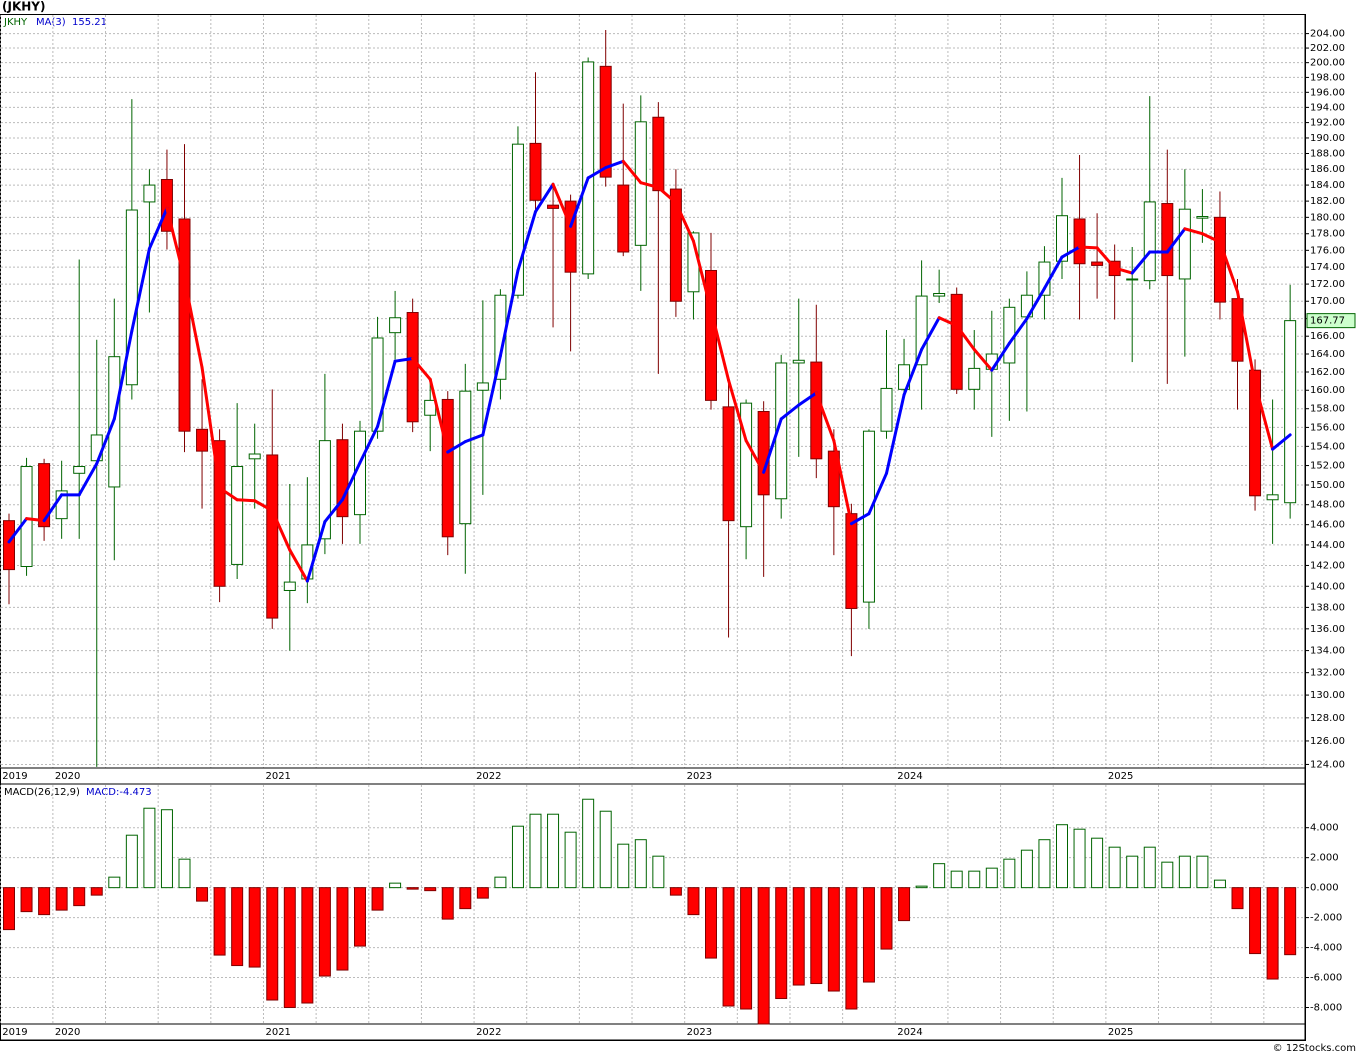  What do you see at coordinates (1327, 63) in the screenshot?
I see `y-tick-label: 200.00` at bounding box center [1327, 63].